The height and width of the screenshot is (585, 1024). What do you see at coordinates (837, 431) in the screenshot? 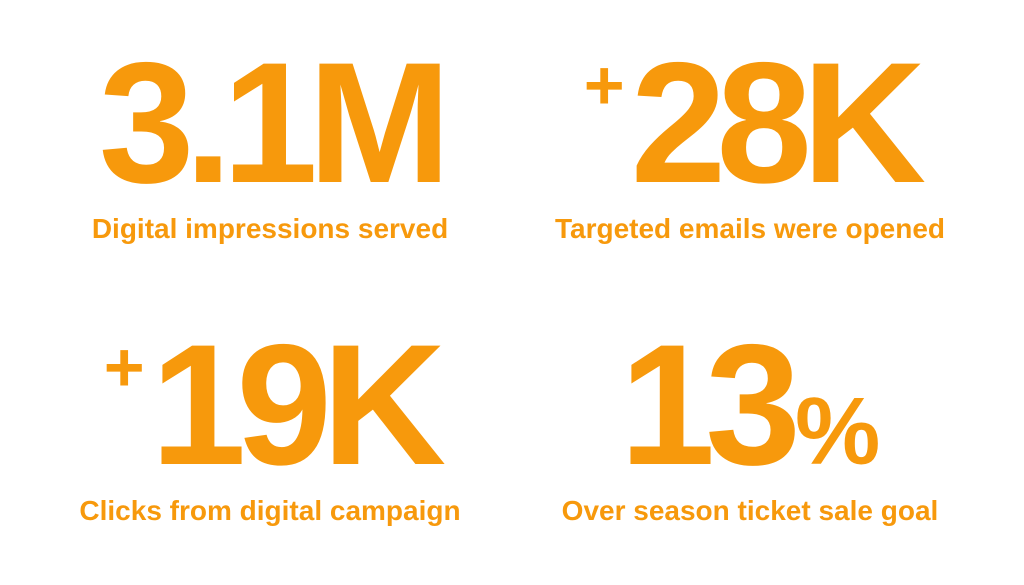
I see `percent-sign: %` at bounding box center [837, 431].